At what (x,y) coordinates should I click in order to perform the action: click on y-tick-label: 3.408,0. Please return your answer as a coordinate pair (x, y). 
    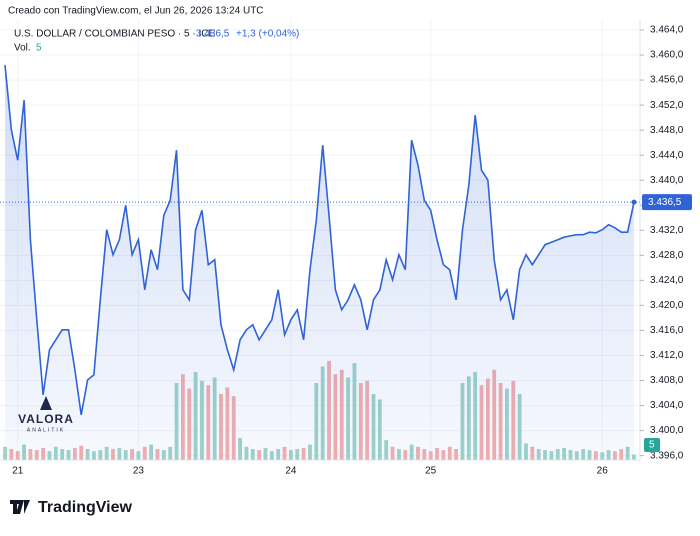
    Looking at the image, I should click on (667, 380).